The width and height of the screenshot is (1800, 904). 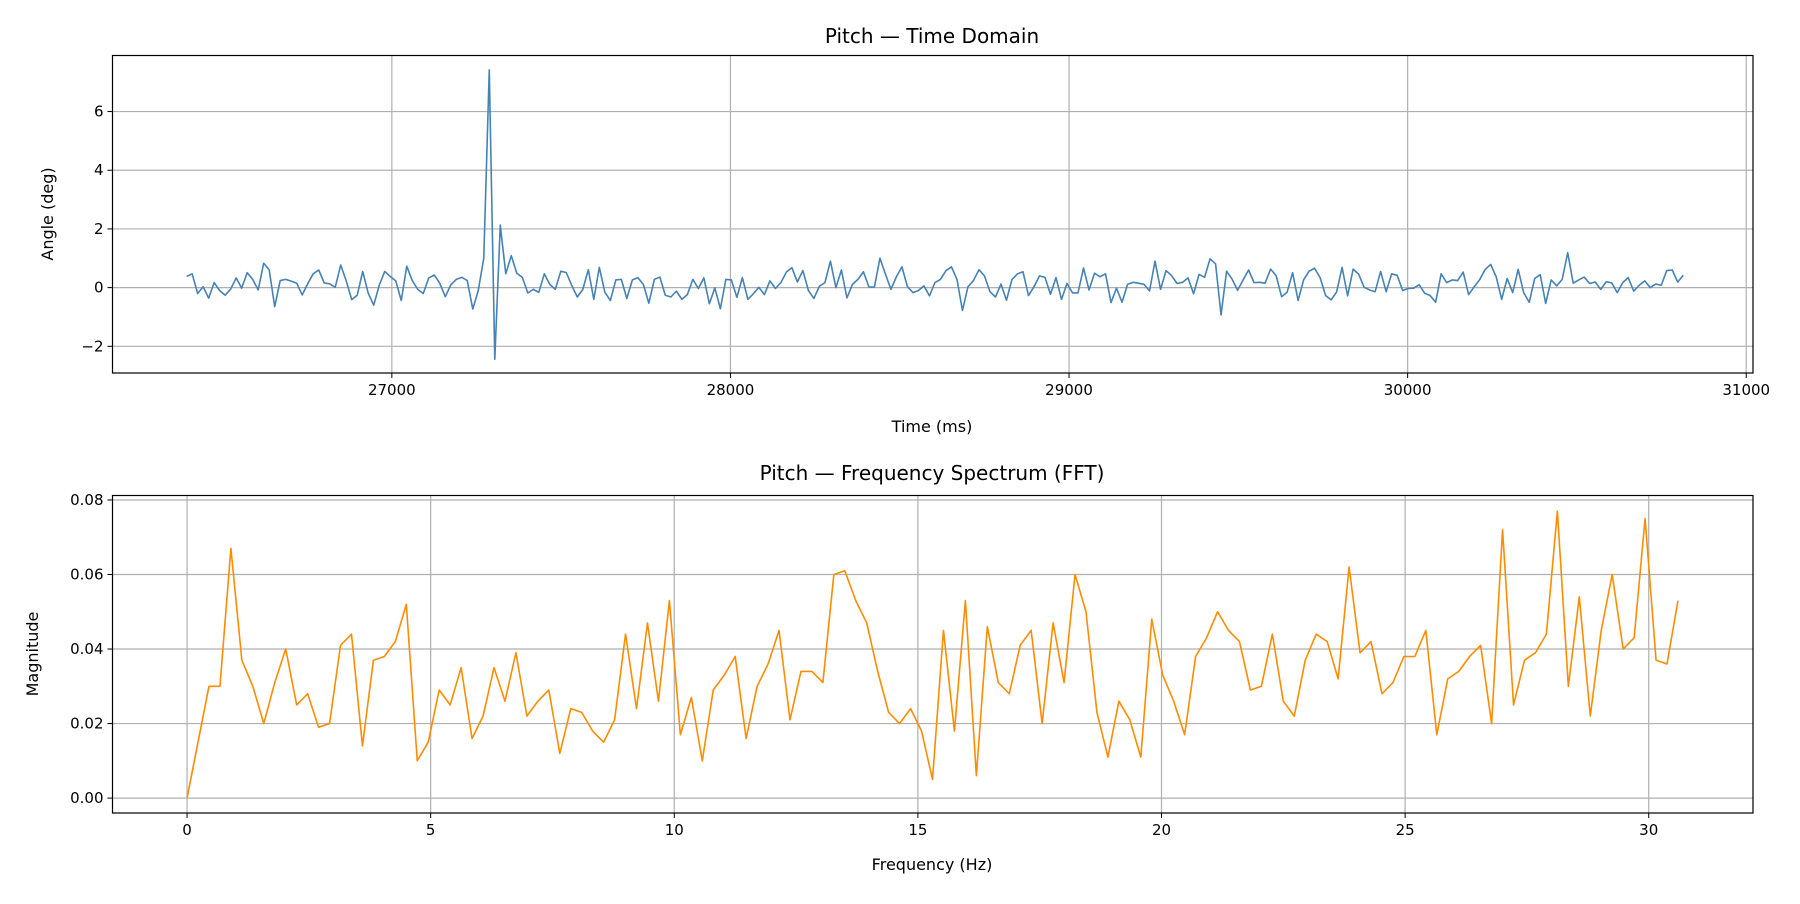 What do you see at coordinates (731, 390) in the screenshot?
I see `time-domain-x-tick-label: 28000` at bounding box center [731, 390].